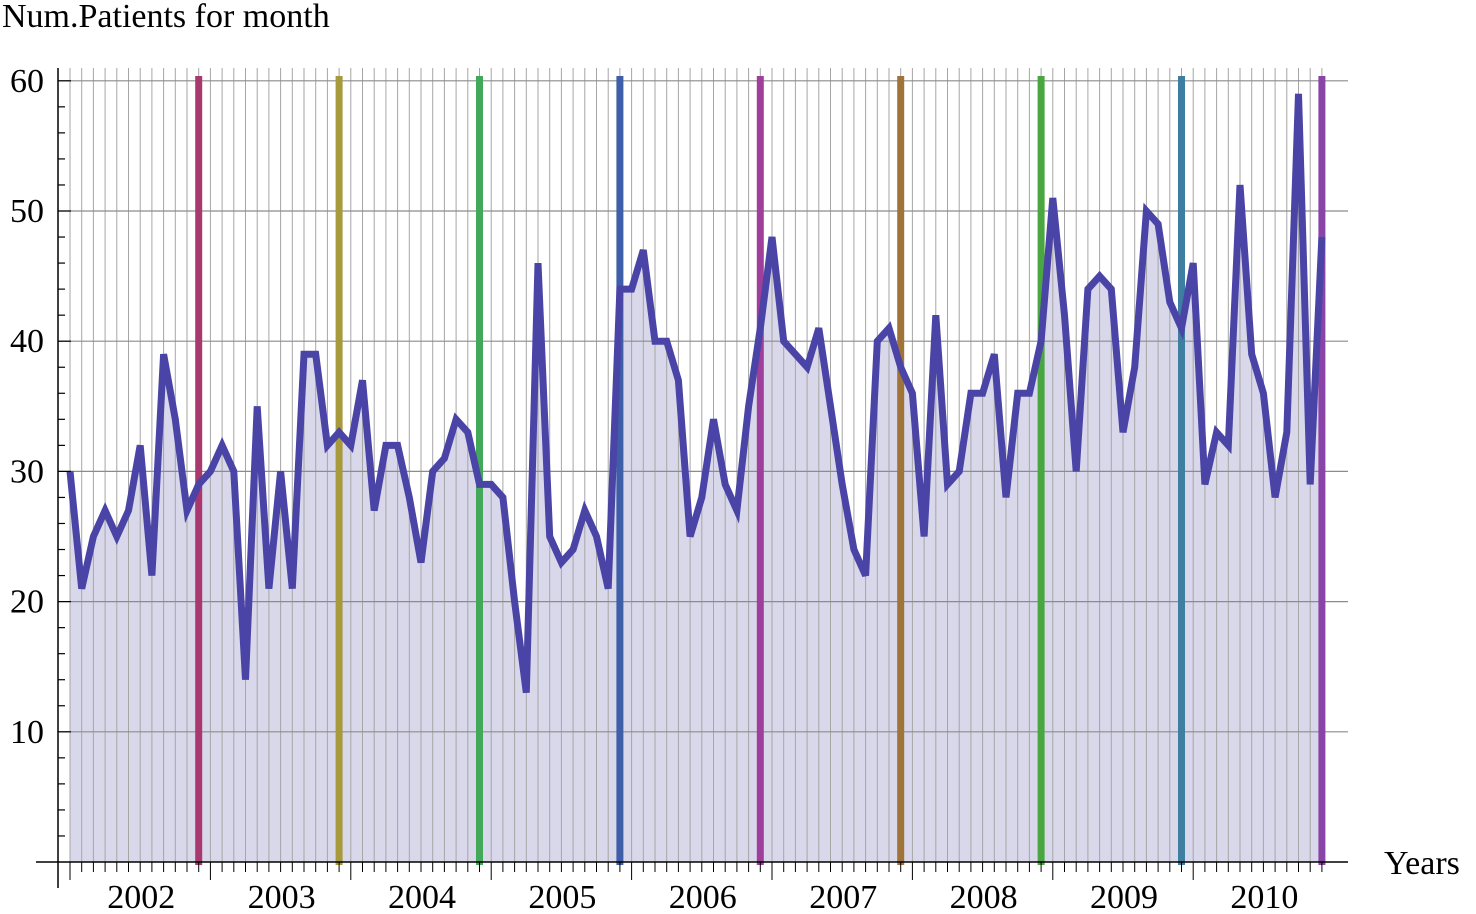  What do you see at coordinates (562, 896) in the screenshot?
I see `x-tick-label: 2005` at bounding box center [562, 896].